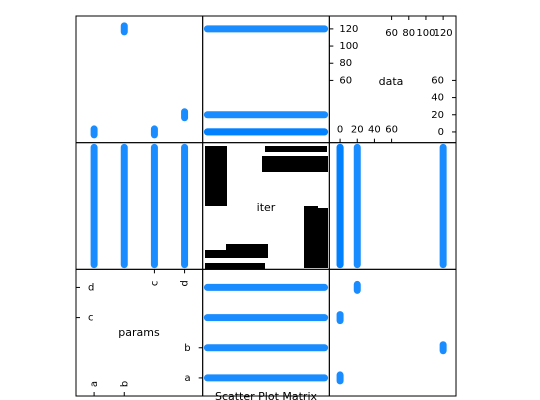 The image size is (540, 400). Describe the element at coordinates (188, 378) in the screenshot. I see `y-tick-label: a` at that location.